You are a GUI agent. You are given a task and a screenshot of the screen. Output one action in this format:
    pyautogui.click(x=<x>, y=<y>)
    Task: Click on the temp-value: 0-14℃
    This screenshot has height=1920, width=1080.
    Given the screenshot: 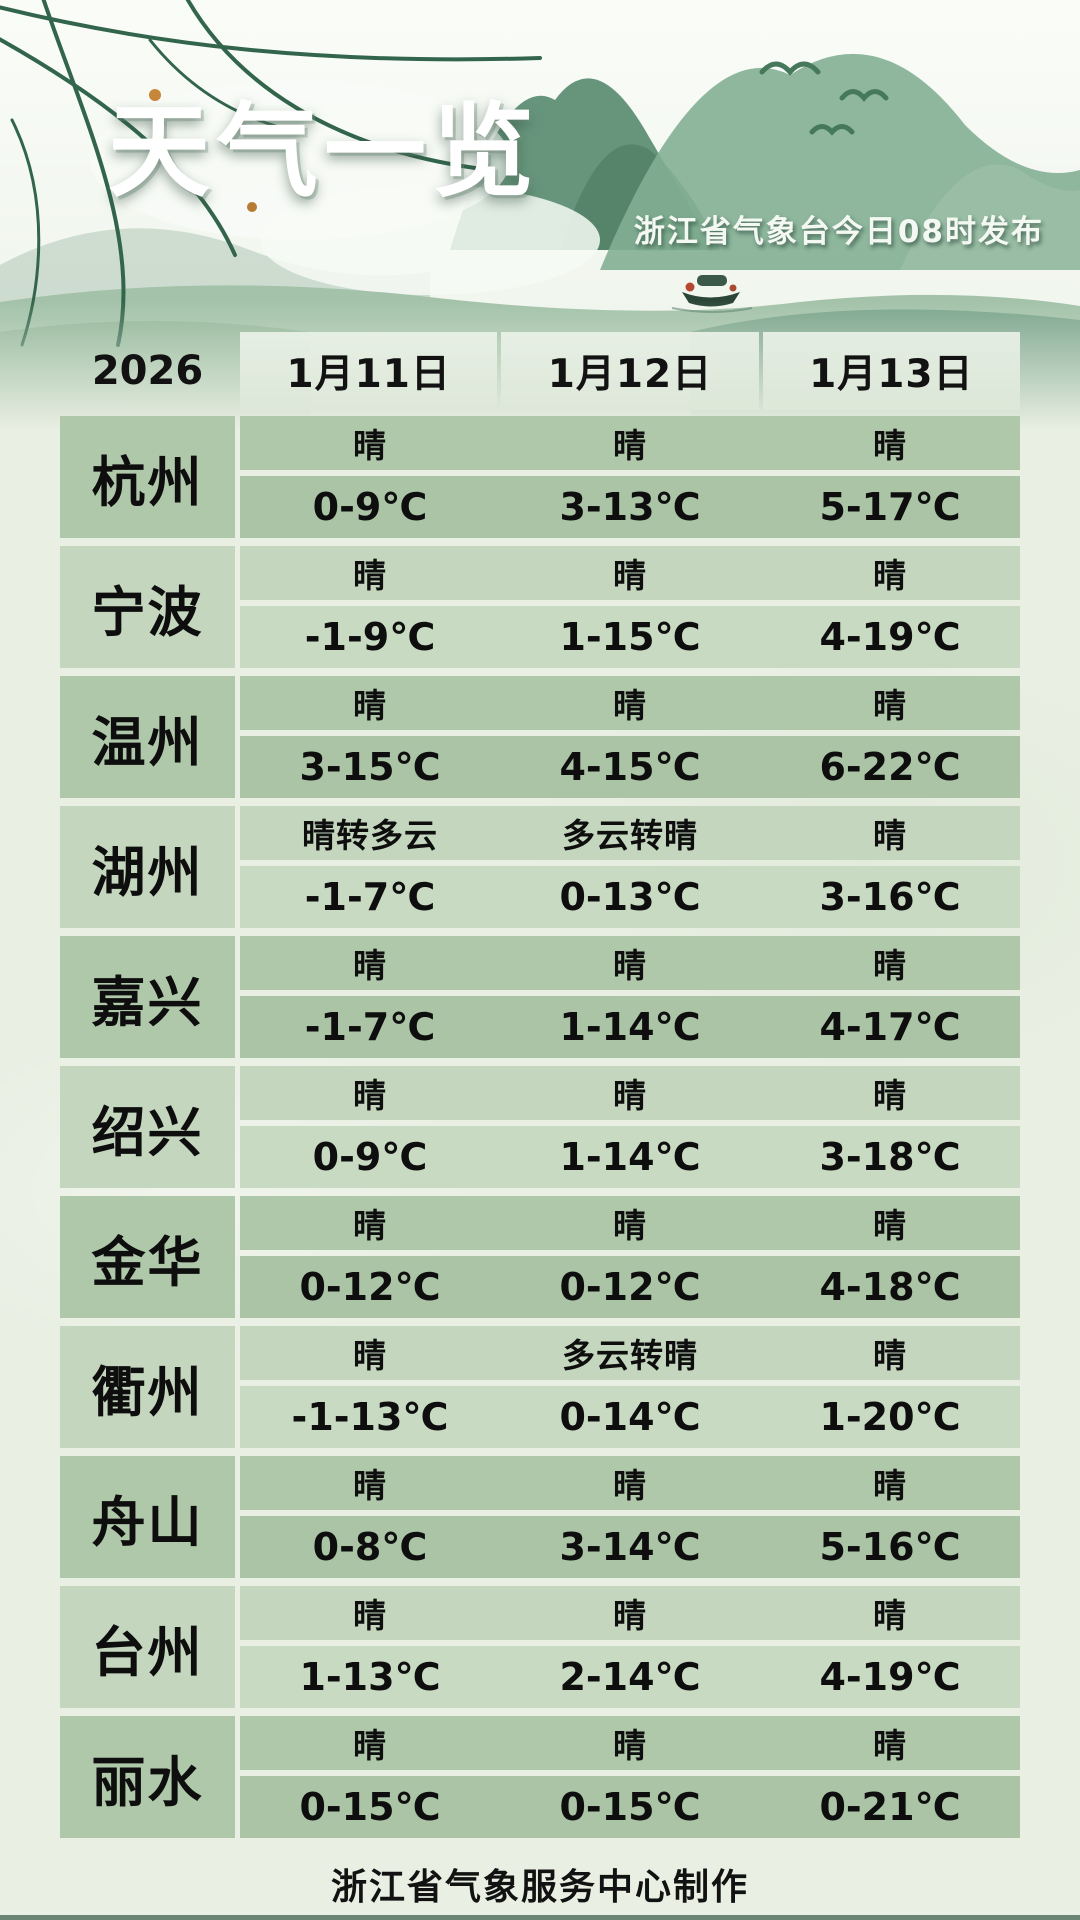 What is the action you would take?
    pyautogui.click(x=630, y=1417)
    